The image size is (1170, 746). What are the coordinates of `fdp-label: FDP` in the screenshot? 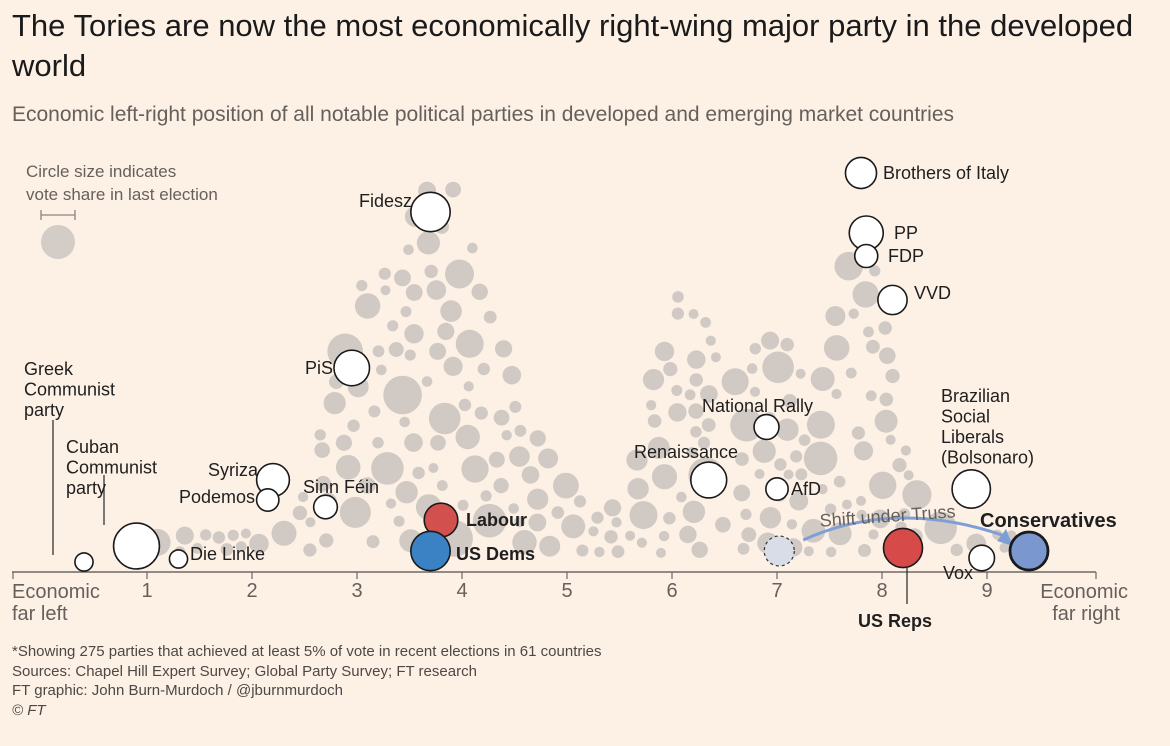 It's located at (906, 256).